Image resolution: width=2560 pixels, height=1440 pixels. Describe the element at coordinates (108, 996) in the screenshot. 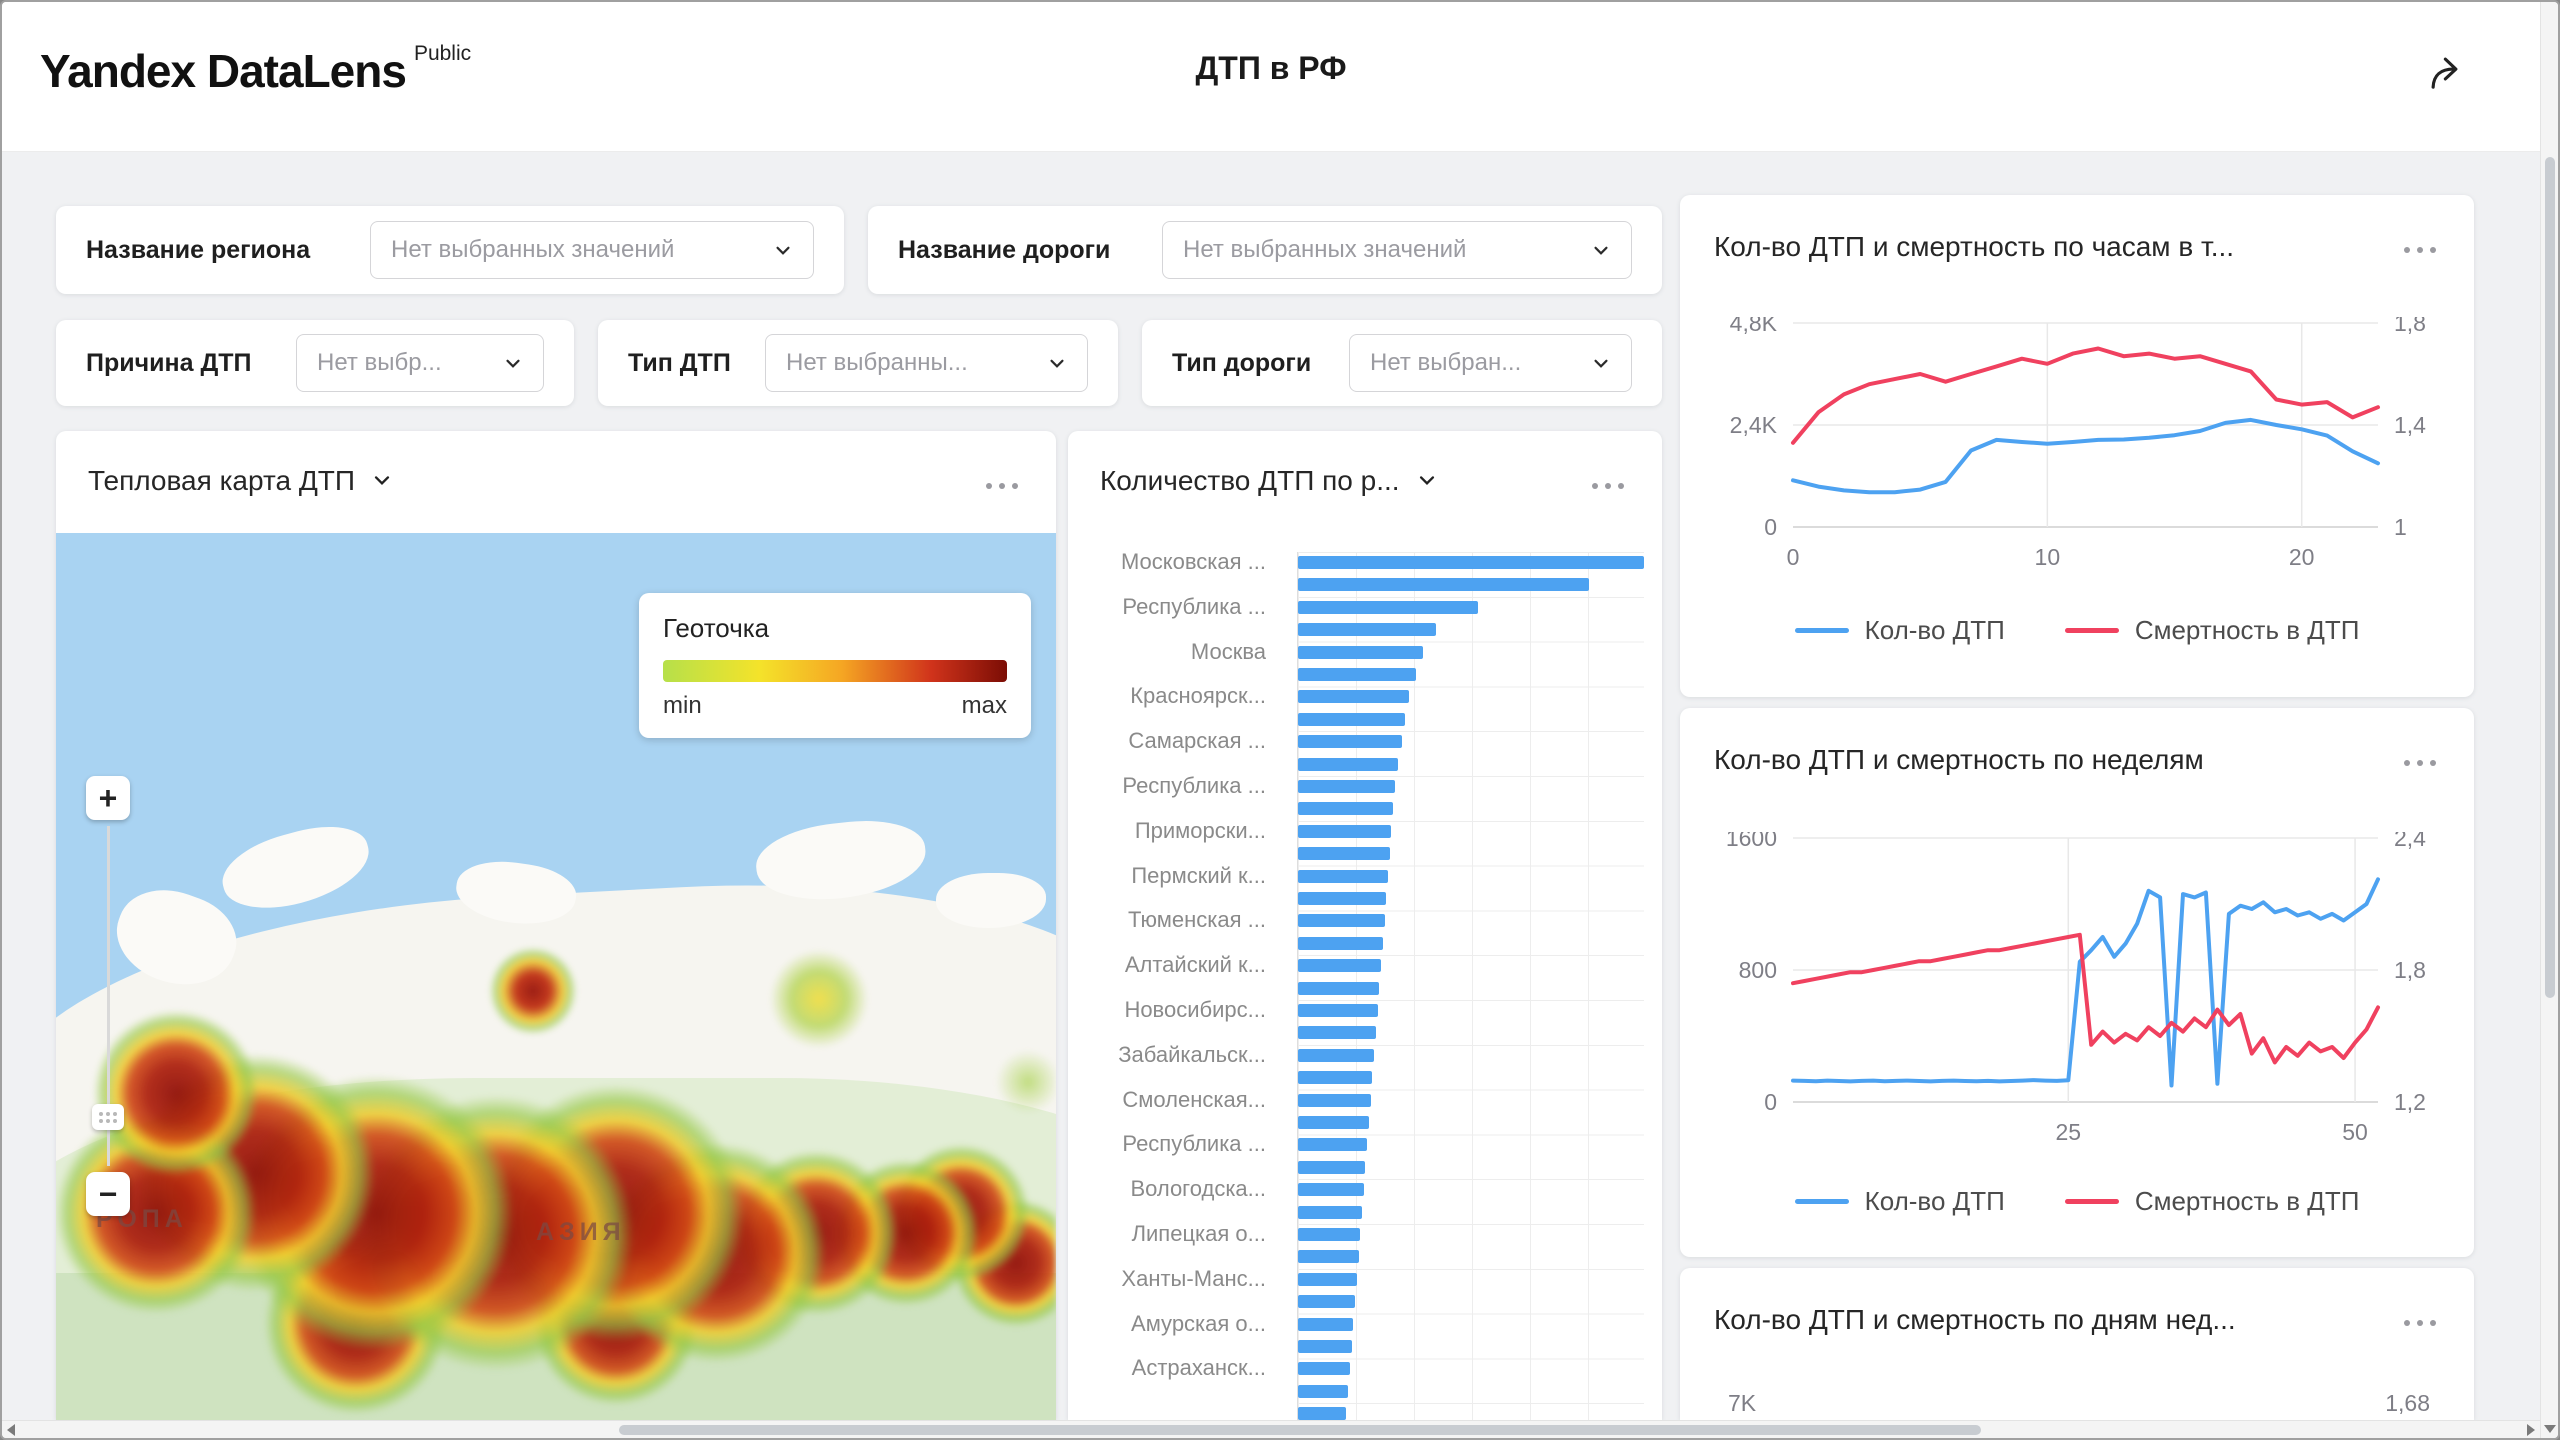

I see `zoom-slider-track` at that location.